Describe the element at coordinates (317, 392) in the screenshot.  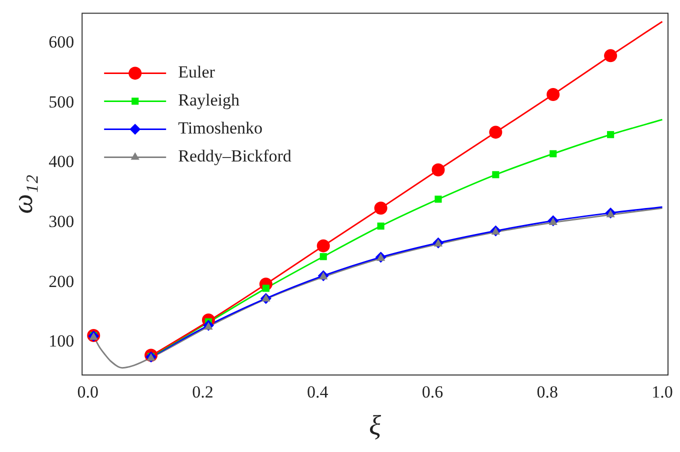
I see `x-tick-label: 0.4` at that location.